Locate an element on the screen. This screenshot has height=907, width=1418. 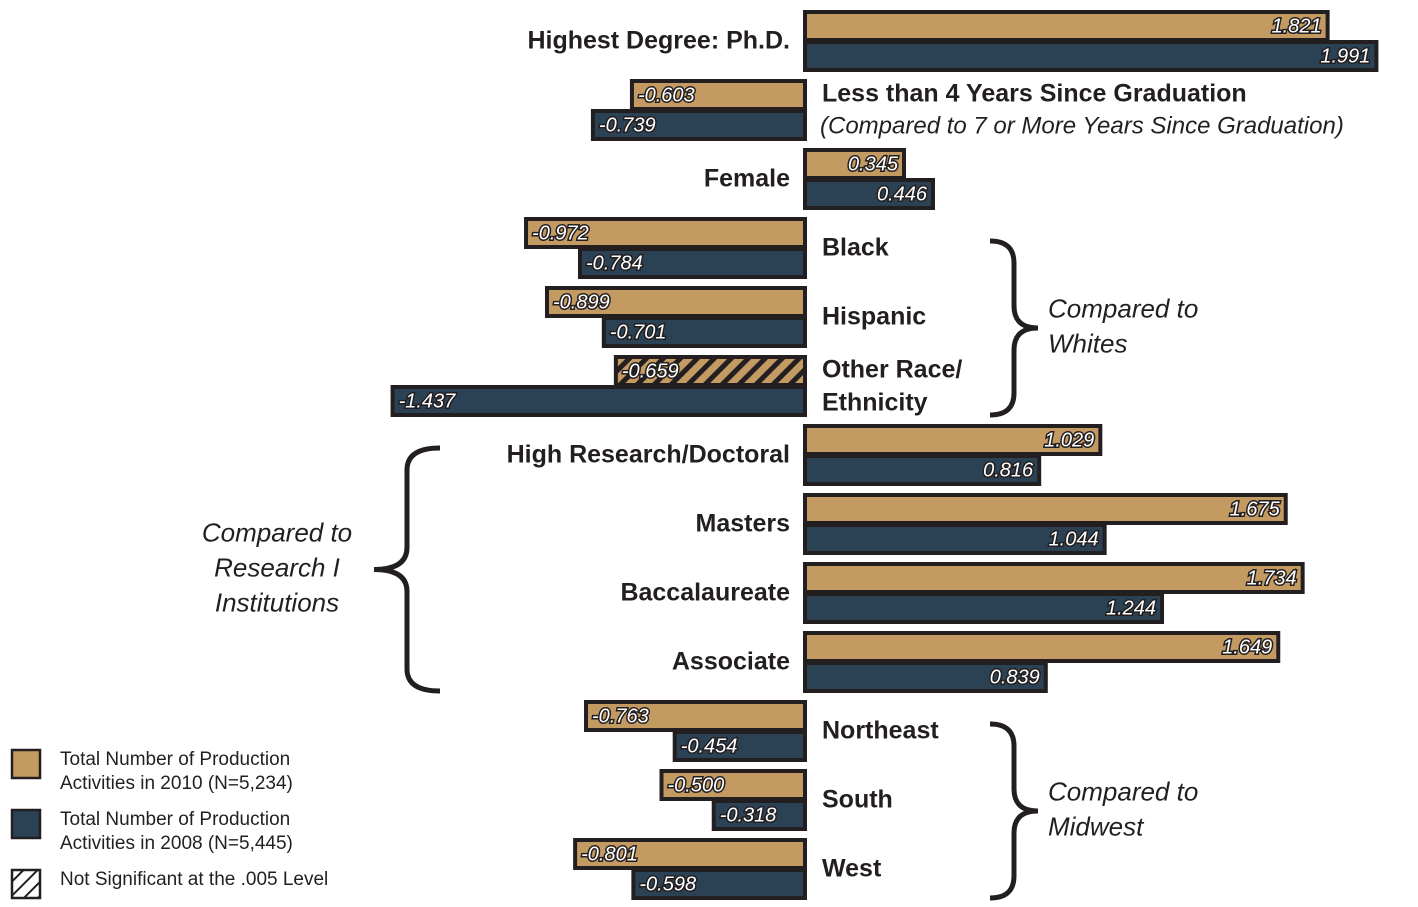
value-label: 0.446 is located at coordinates (902, 194).